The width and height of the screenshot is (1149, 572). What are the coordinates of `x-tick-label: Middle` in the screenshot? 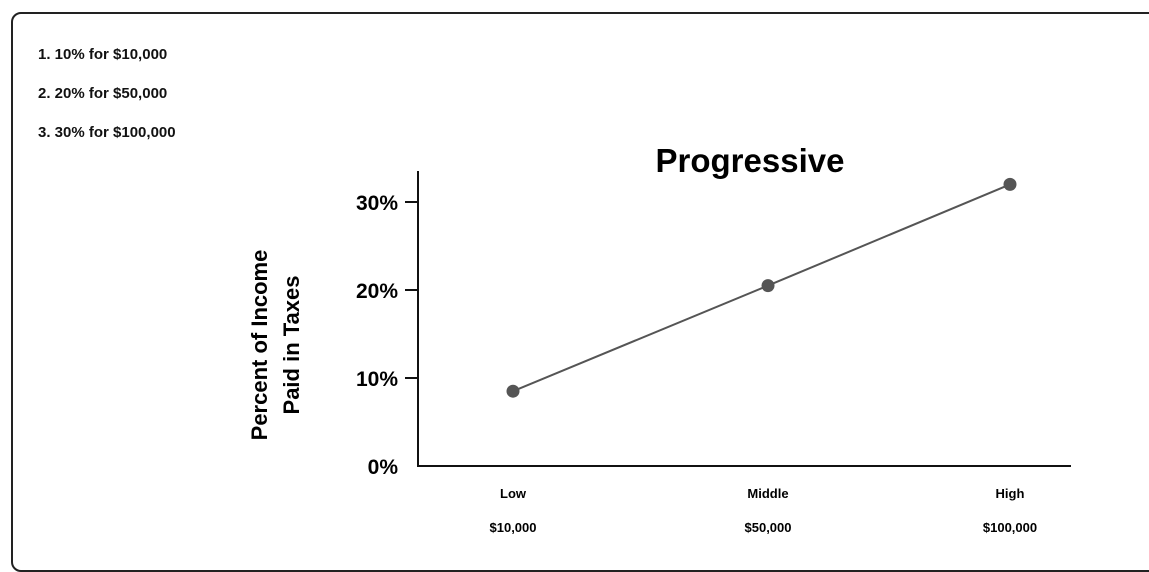 It's located at (767, 493).